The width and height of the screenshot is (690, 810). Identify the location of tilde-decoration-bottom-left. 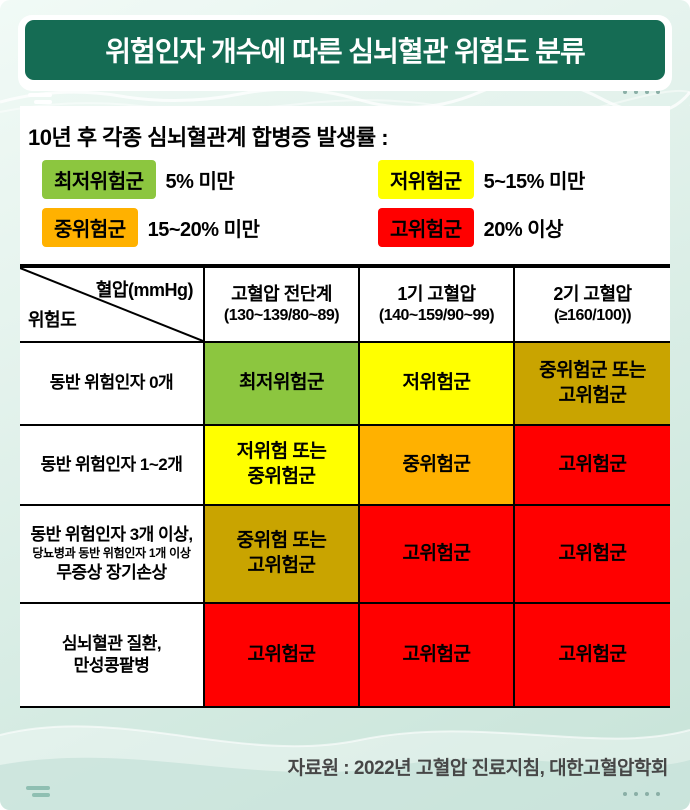
(38, 788).